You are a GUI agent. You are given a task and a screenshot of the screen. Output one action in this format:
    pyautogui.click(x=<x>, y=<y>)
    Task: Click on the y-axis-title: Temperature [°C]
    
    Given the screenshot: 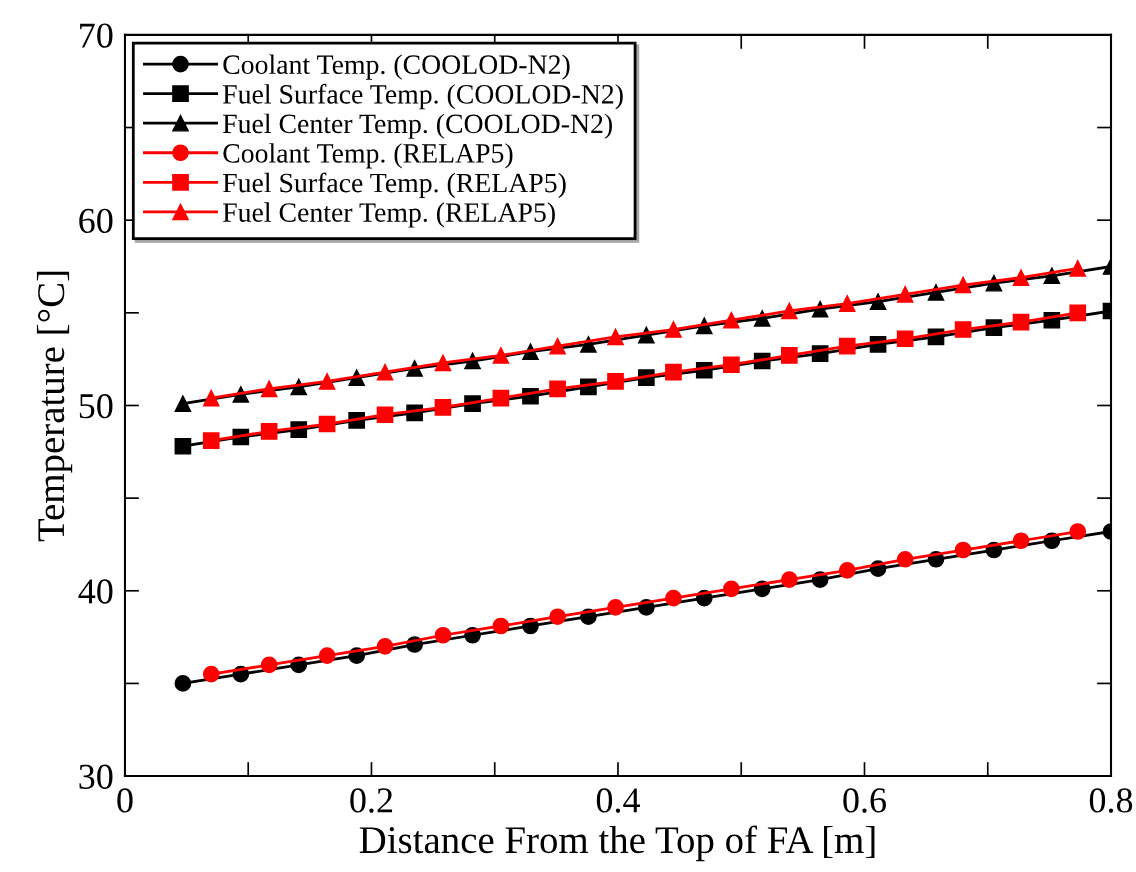 What is the action you would take?
    pyautogui.click(x=54, y=406)
    